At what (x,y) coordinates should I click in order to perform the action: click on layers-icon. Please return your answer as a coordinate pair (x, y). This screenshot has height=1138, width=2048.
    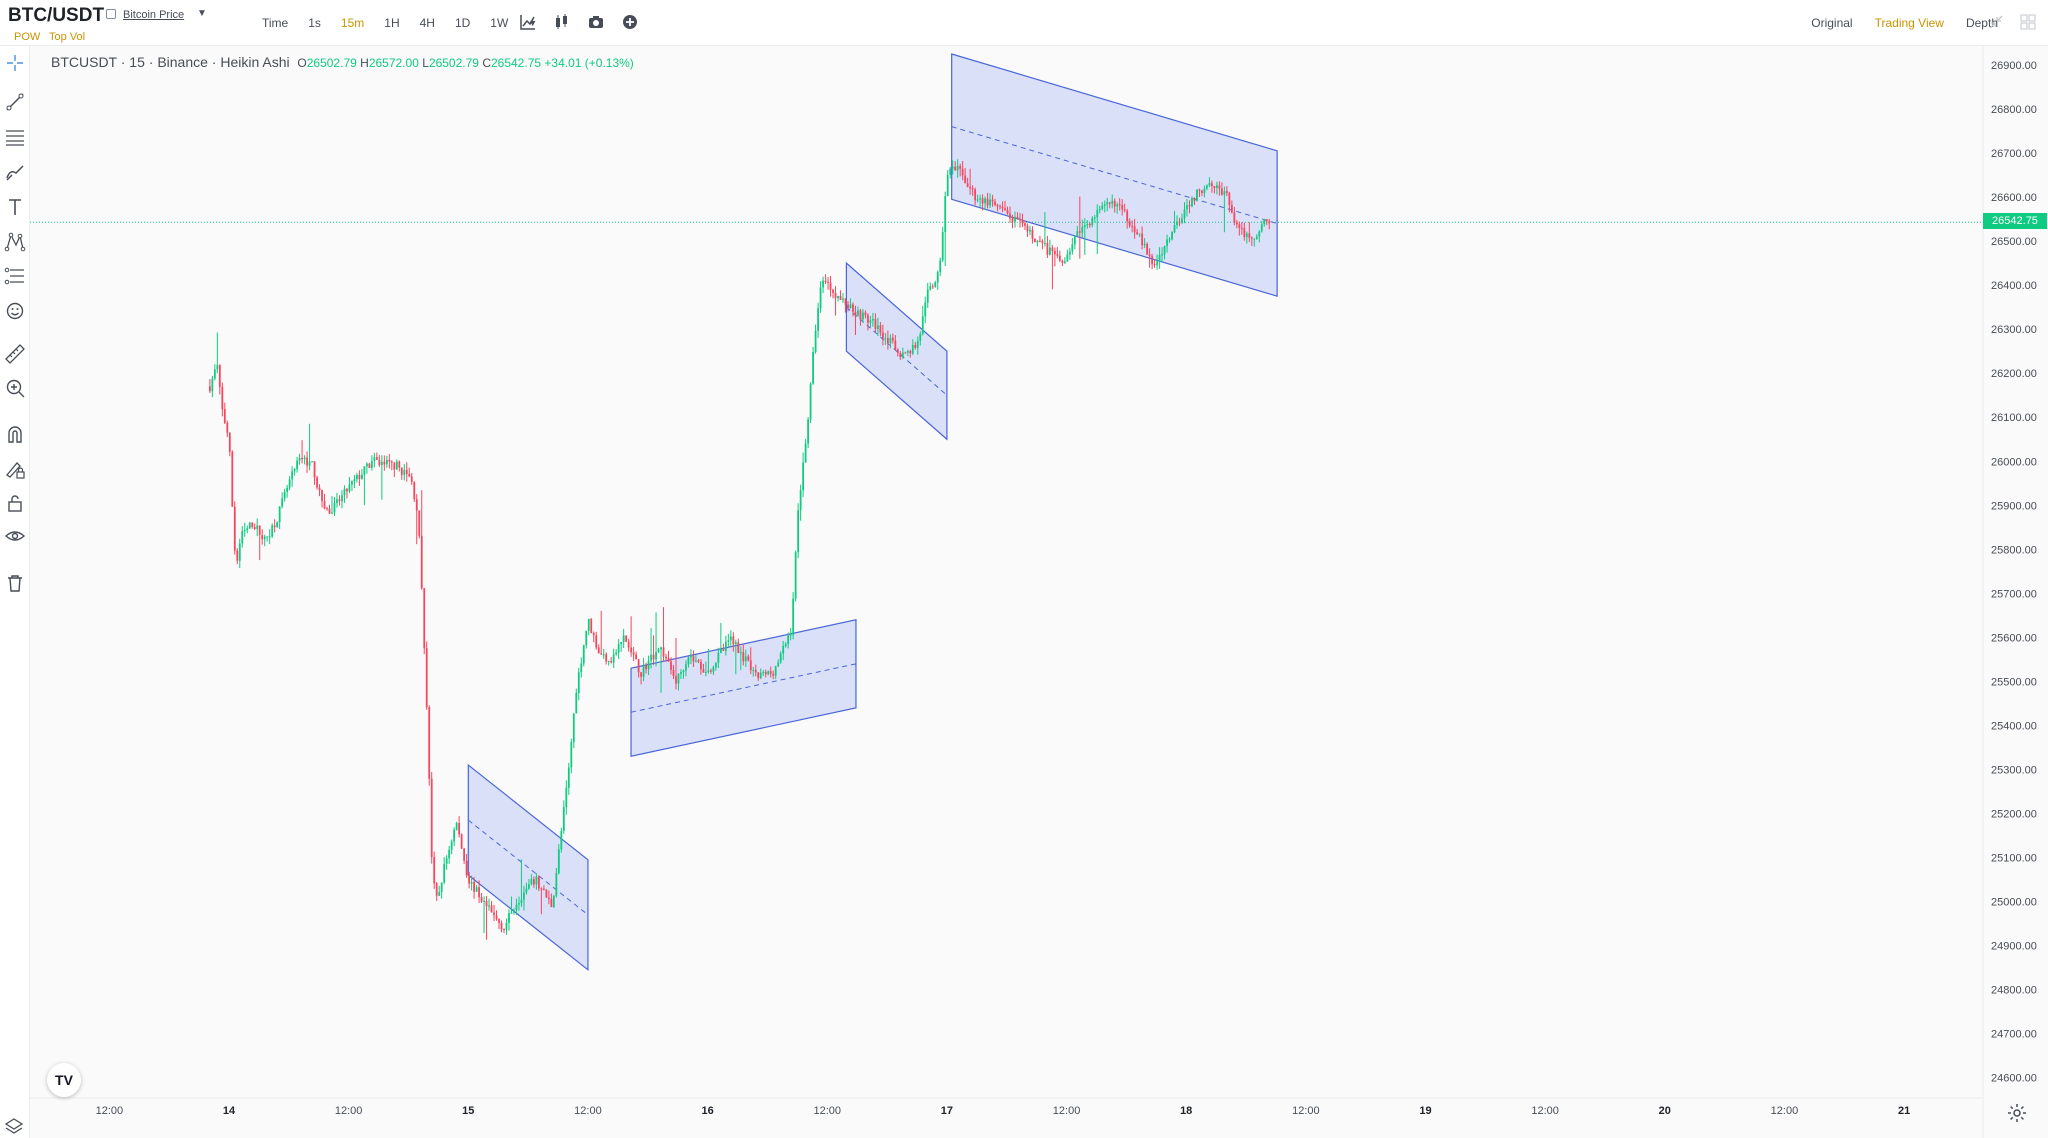
    Looking at the image, I should click on (14, 1126).